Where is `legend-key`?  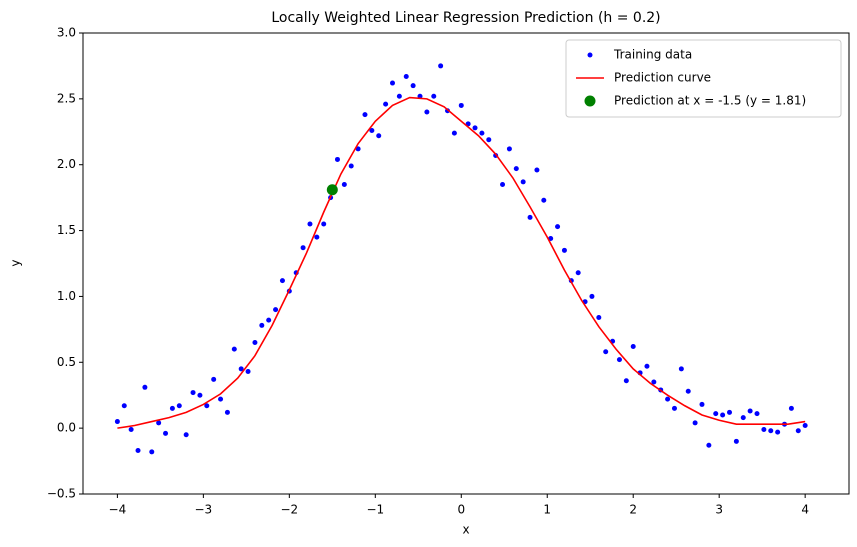 legend-key is located at coordinates (590, 55).